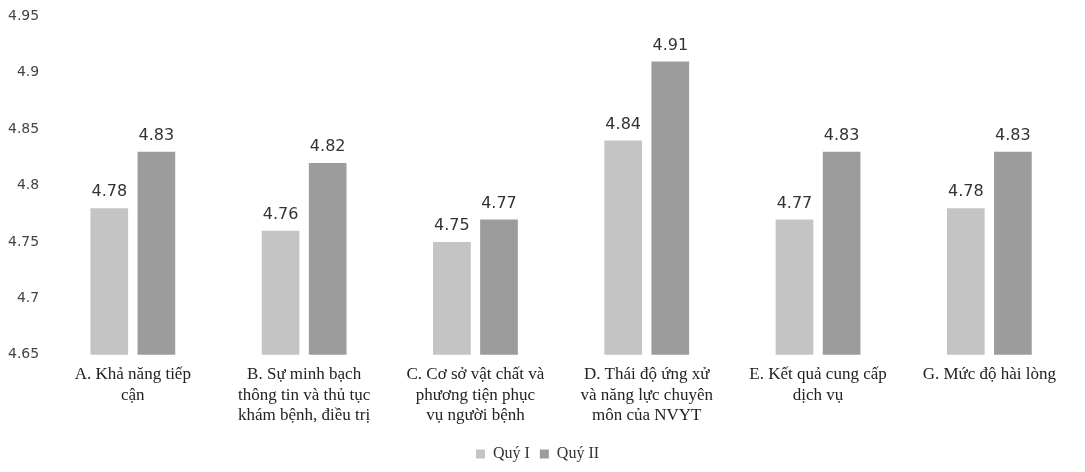 This screenshot has width=1085, height=472. I want to click on data-label: 4.75, so click(452, 225).